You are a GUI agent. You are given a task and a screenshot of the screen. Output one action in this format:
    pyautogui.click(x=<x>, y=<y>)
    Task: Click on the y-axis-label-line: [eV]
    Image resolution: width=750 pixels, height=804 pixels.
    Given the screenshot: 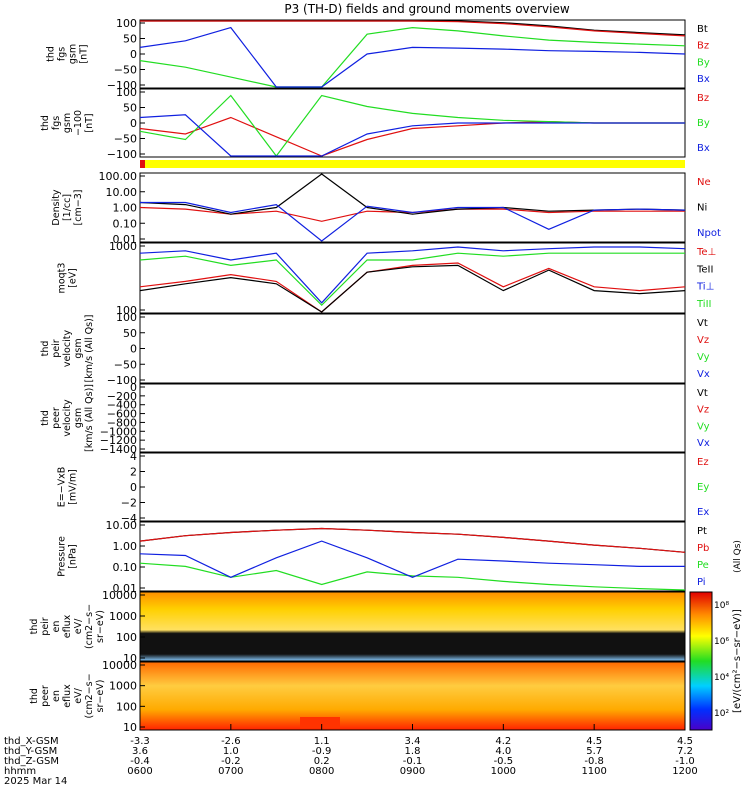 What is the action you would take?
    pyautogui.click(x=73, y=278)
    